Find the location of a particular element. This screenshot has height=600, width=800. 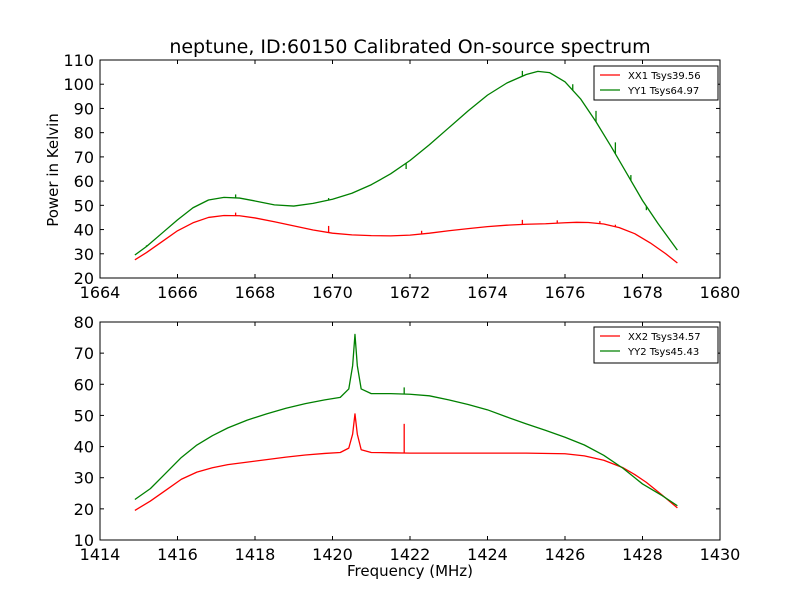

x-tick-label: 1668 is located at coordinates (255, 292).